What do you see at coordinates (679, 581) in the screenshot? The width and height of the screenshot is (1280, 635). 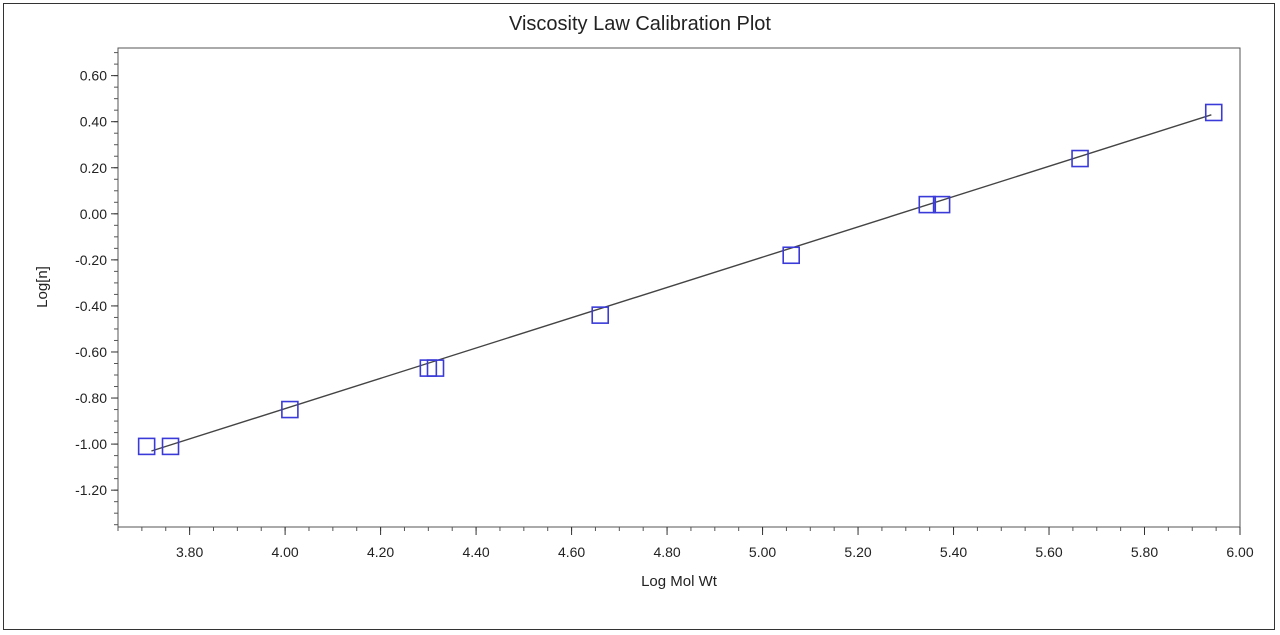 I see `x-axis-title: Log Mol Wt` at bounding box center [679, 581].